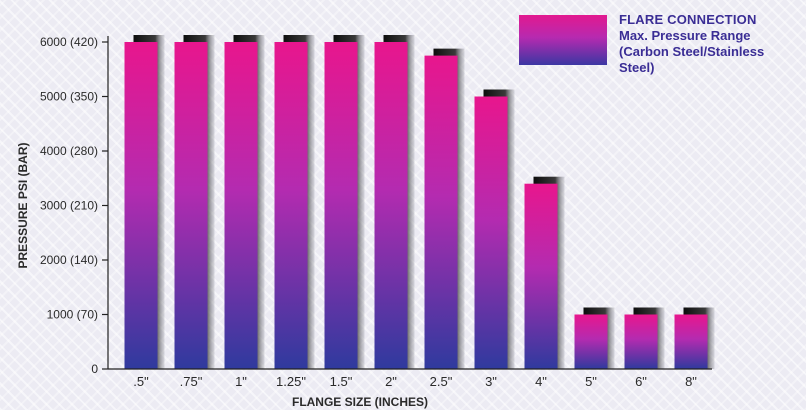 Image resolution: width=806 pixels, height=410 pixels. I want to click on y-tick-label: 6000 (420), so click(69, 42).